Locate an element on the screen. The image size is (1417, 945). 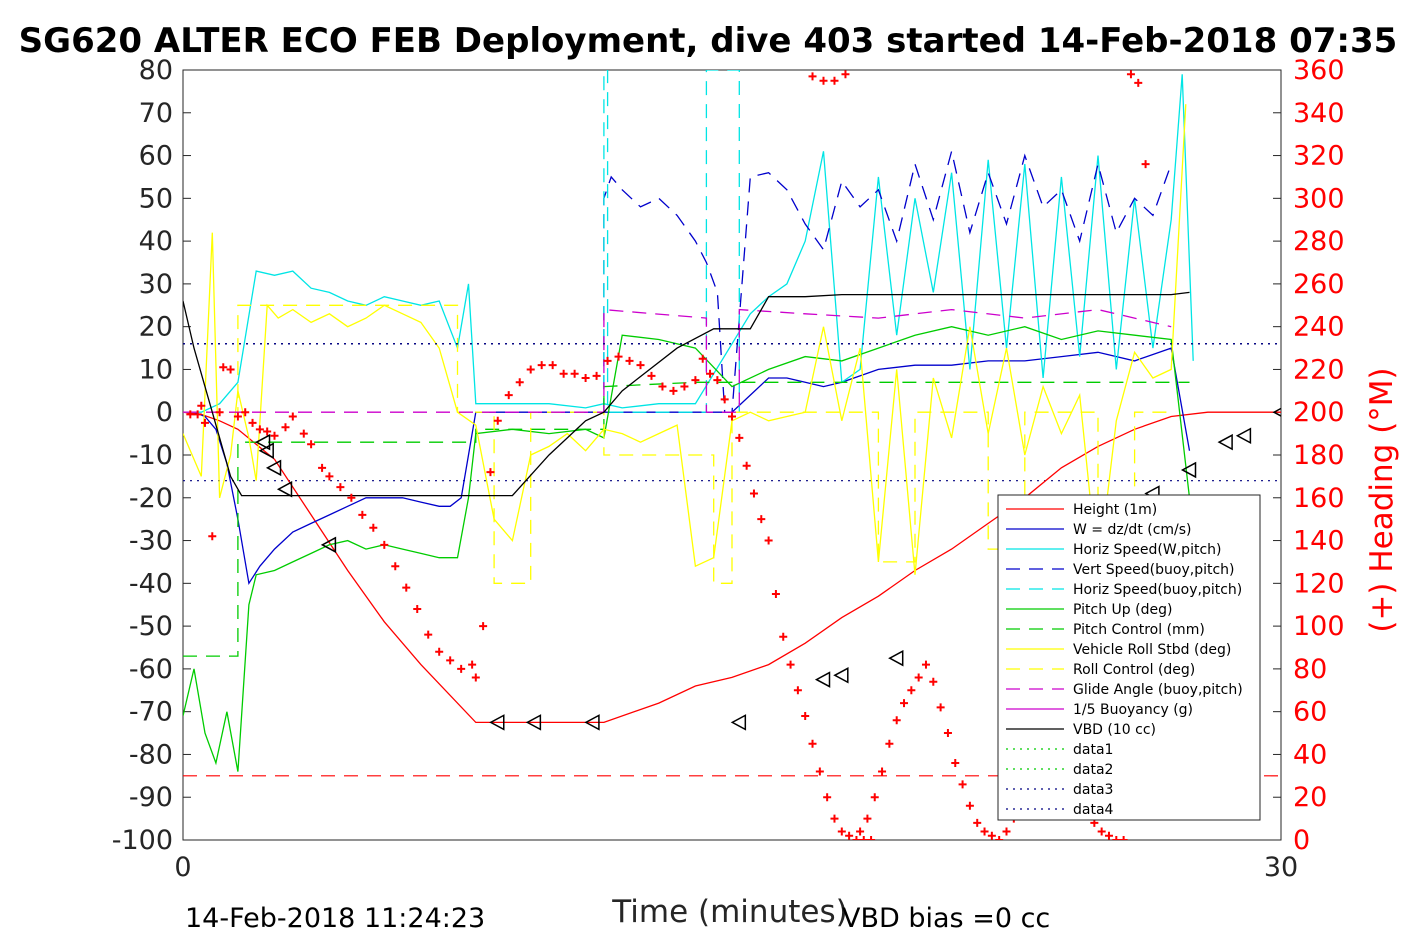
y-left-tick-label: -60 is located at coordinates (151, 669).